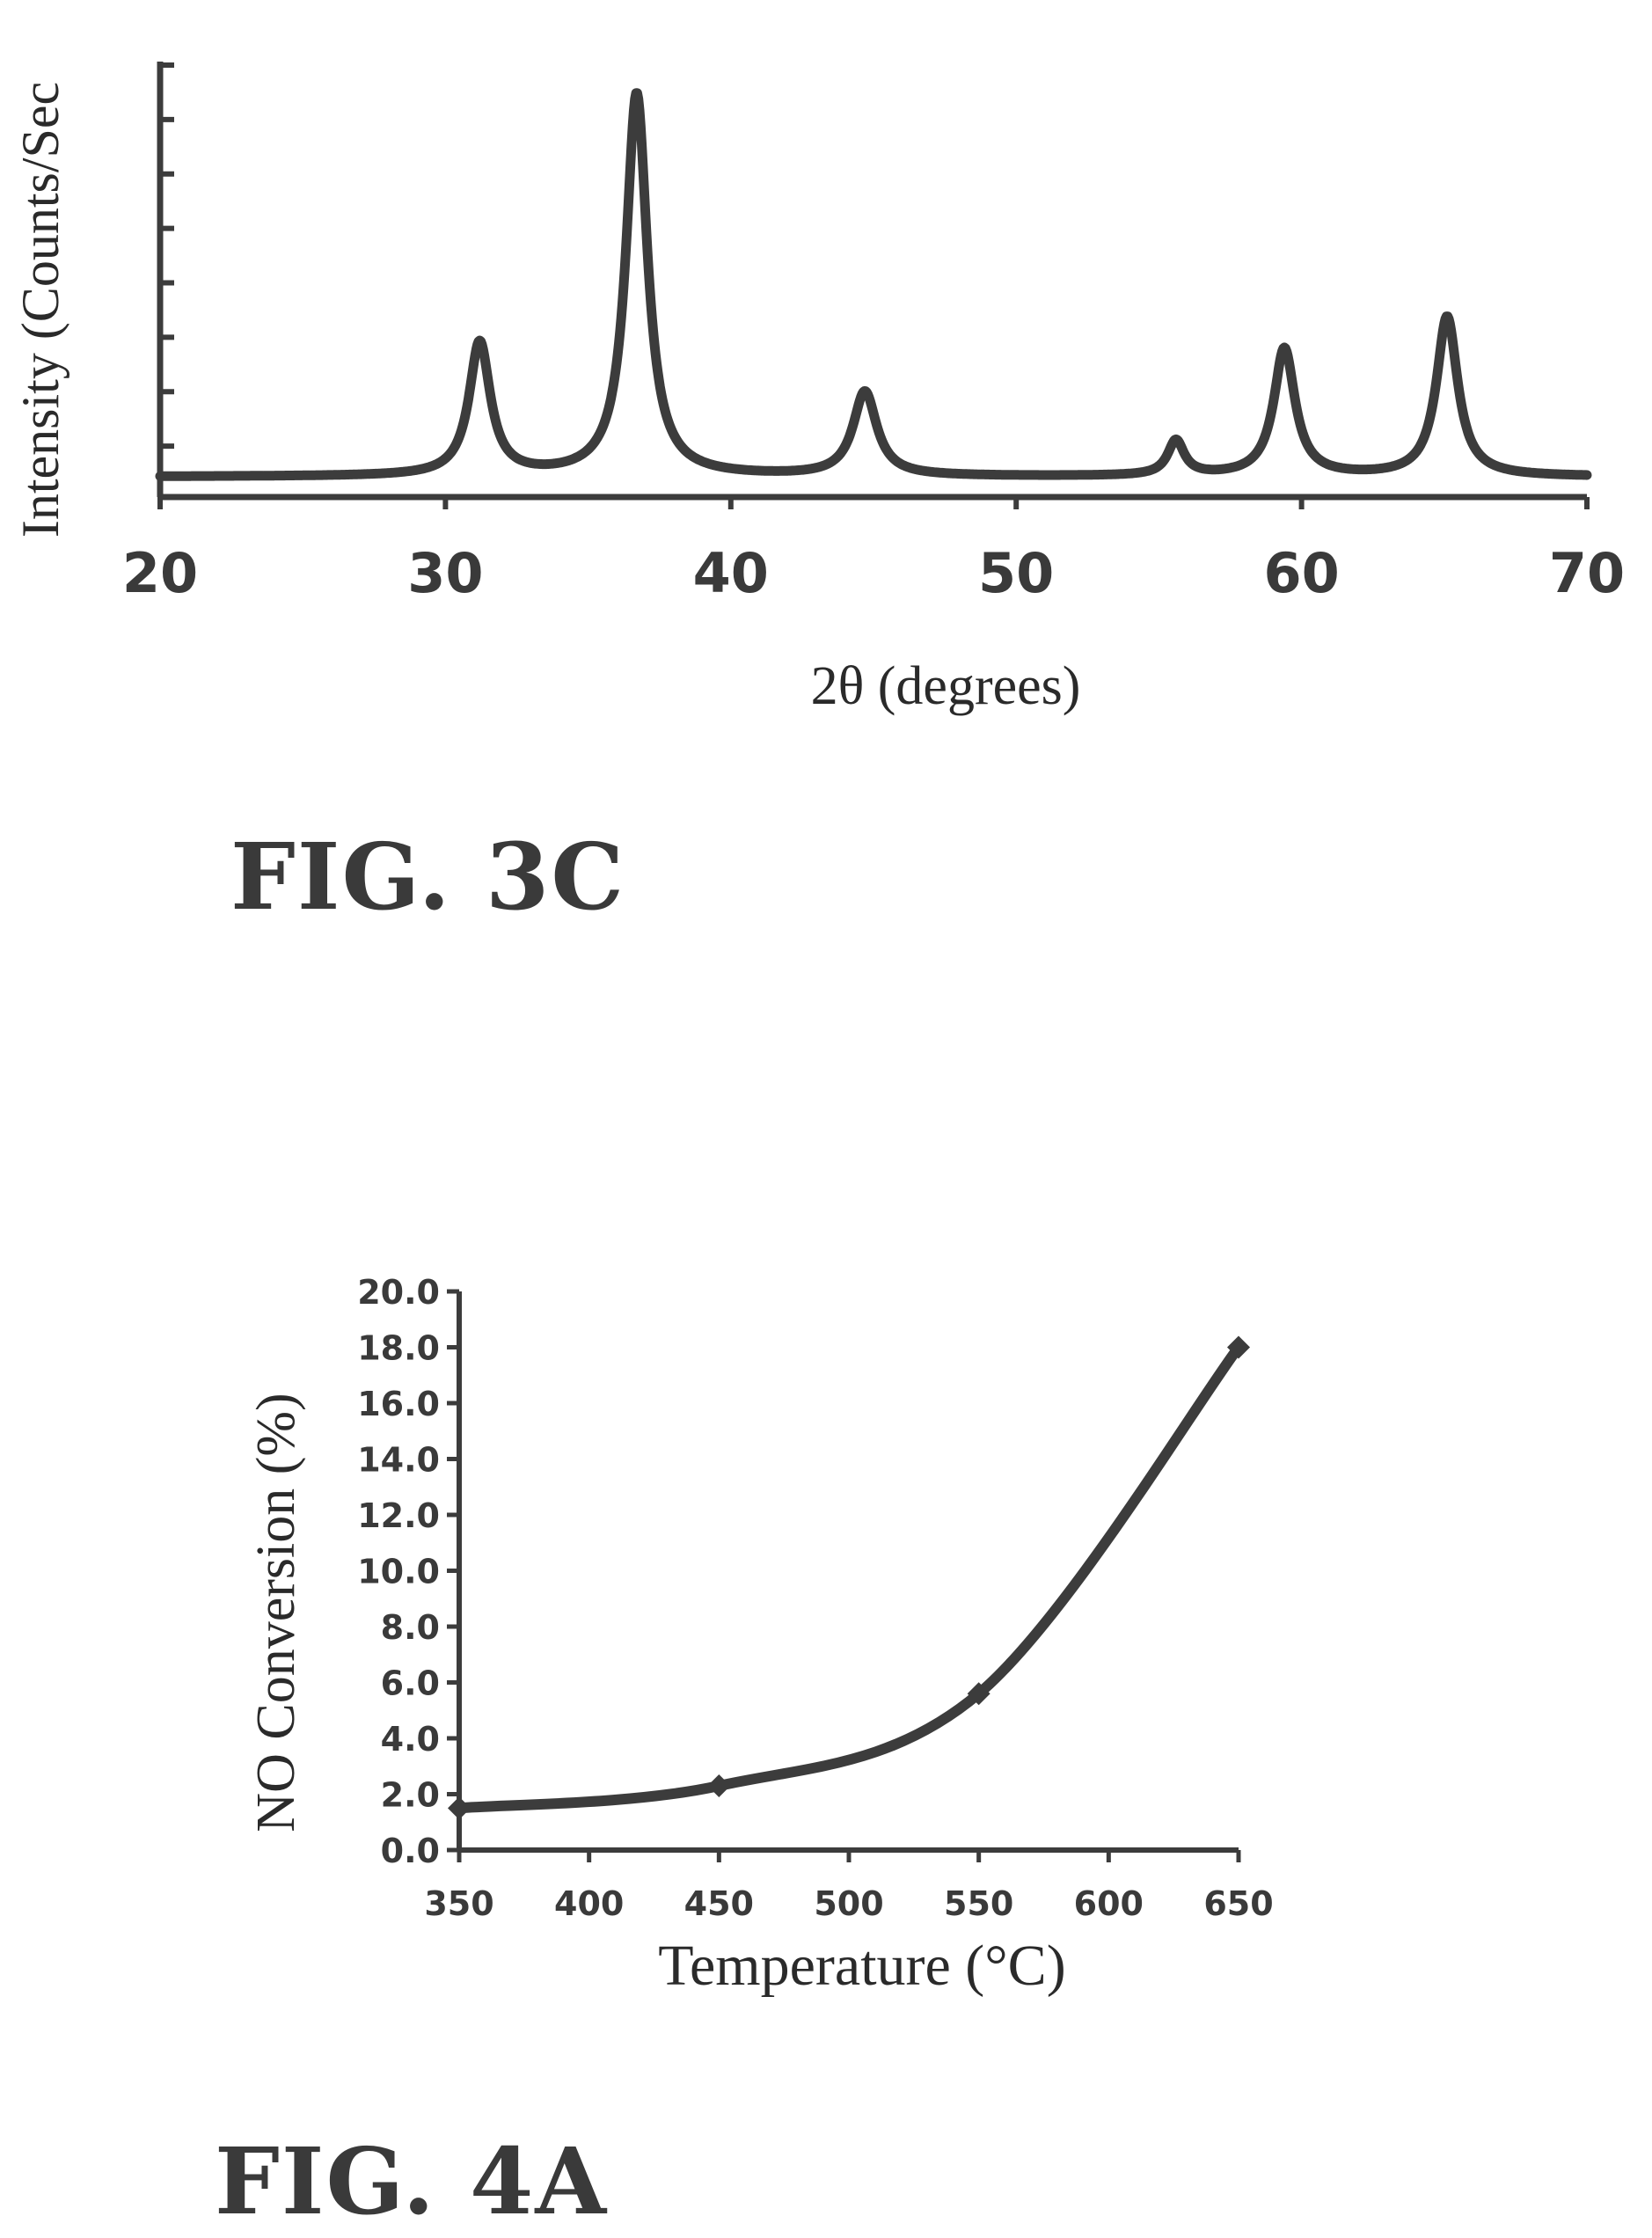 Image resolution: width=1652 pixels, height=2238 pixels. I want to click on conversion-y-tick-label: 12.0, so click(398, 1516).